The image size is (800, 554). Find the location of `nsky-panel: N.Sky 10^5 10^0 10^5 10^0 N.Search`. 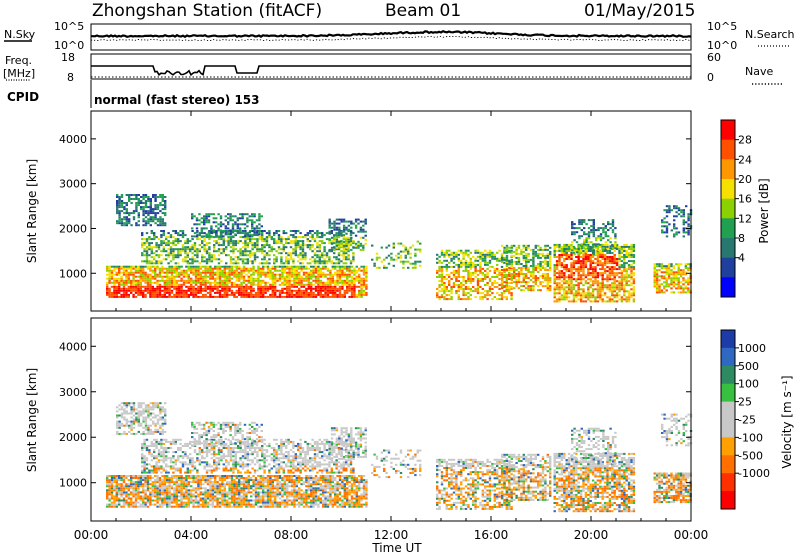

nsky-panel: N.Sky 10^5 10^0 10^5 10^0 N.Search is located at coordinates (399, 36).